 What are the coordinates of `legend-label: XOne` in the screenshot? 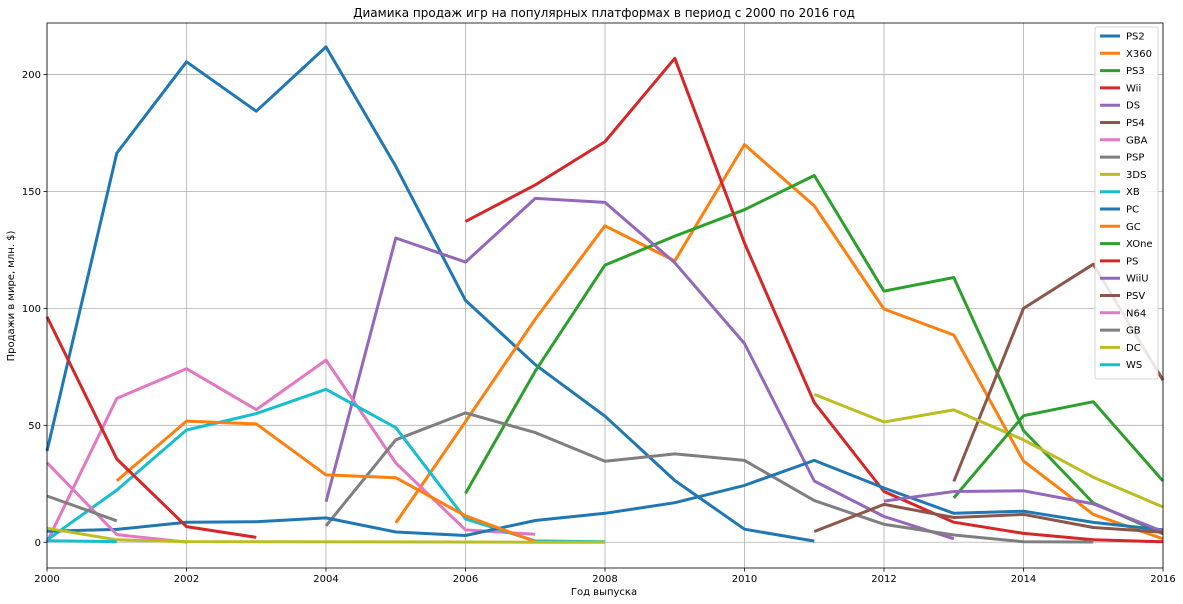 It's located at (1139, 244).